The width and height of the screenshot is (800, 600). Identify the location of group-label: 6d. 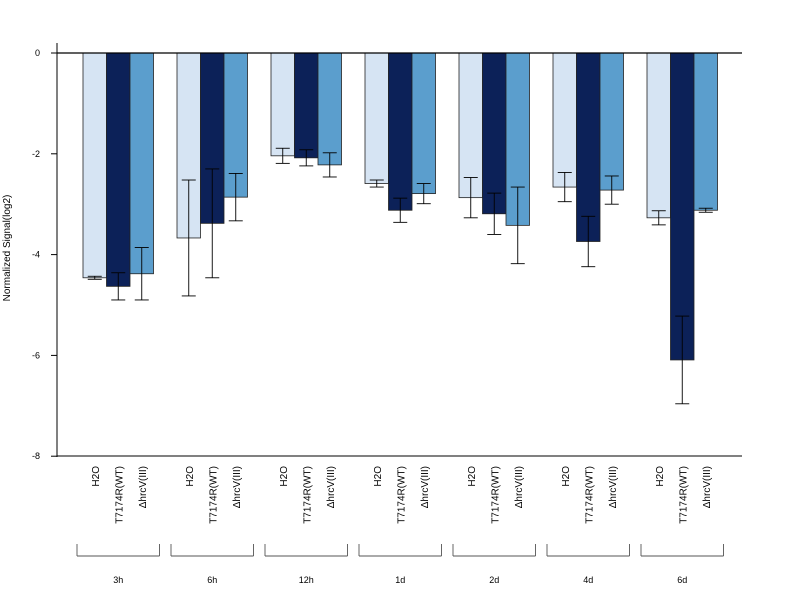
(682, 580).